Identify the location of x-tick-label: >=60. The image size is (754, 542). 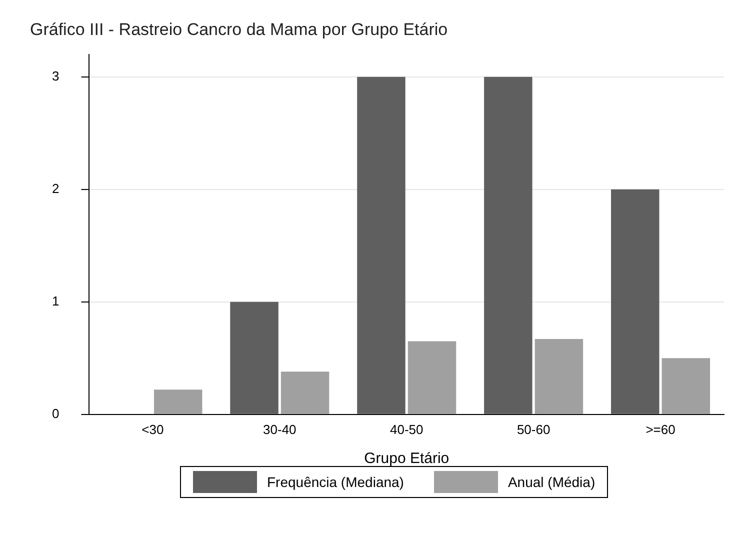
(661, 429).